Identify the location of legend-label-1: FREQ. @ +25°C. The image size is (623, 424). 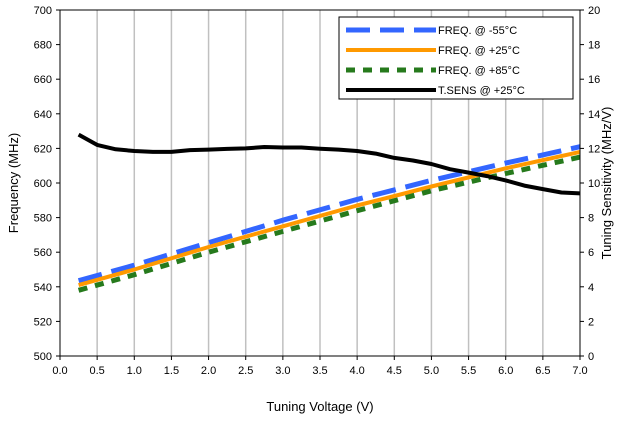
(479, 51).